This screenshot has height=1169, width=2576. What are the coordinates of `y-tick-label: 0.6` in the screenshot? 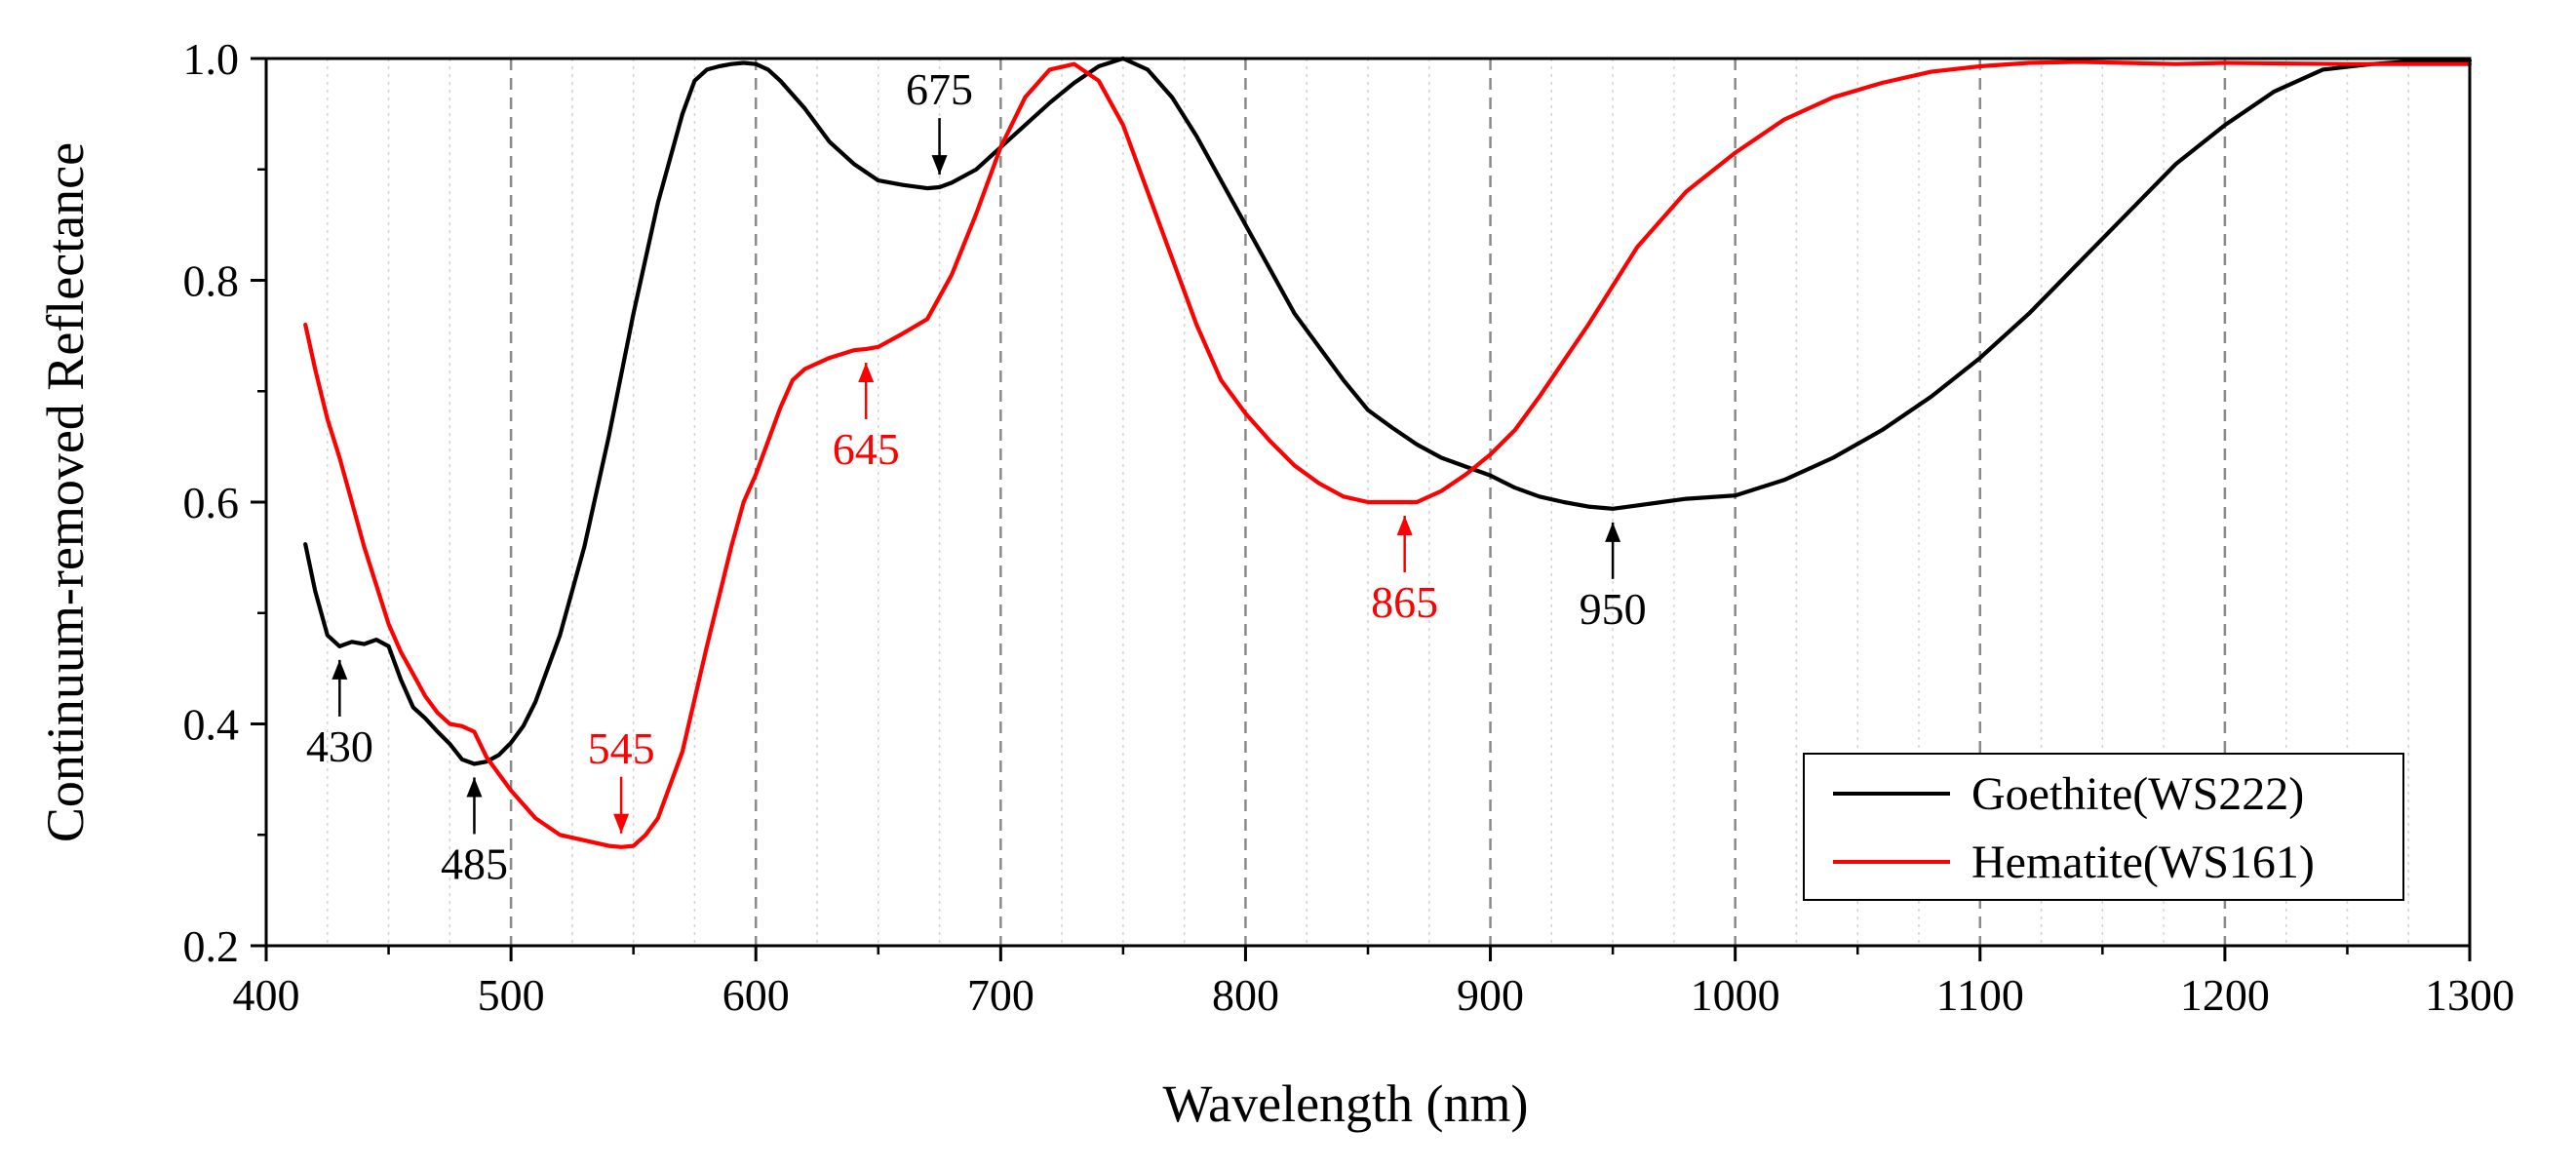 It's located at (211, 502).